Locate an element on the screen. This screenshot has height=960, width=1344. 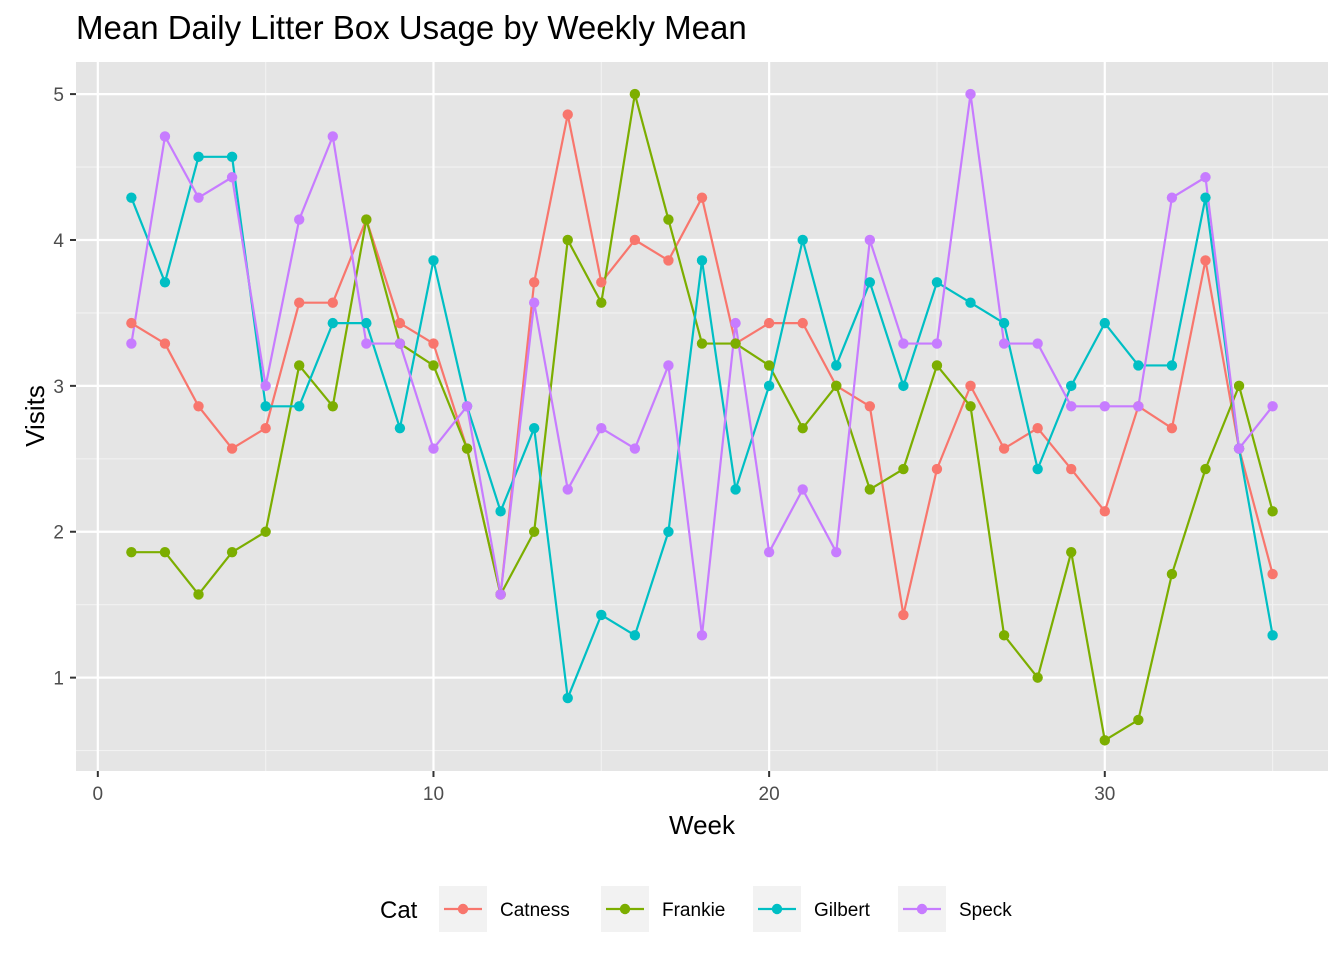
legend: Cat Catness Frankie Gilbert Speck is located at coordinates (696, 909).